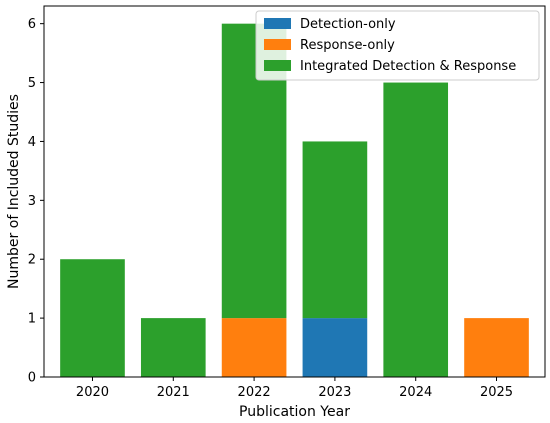 The image size is (550, 423). Describe the element at coordinates (254, 392) in the screenshot. I see `x-tick-label: 2022` at that location.